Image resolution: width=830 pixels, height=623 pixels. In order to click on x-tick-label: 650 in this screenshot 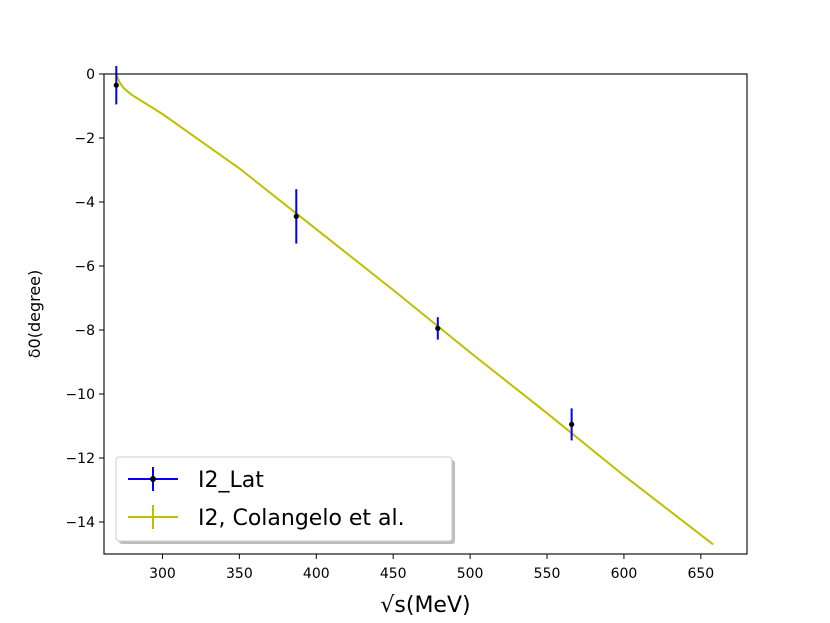, I will do `click(700, 574)`.